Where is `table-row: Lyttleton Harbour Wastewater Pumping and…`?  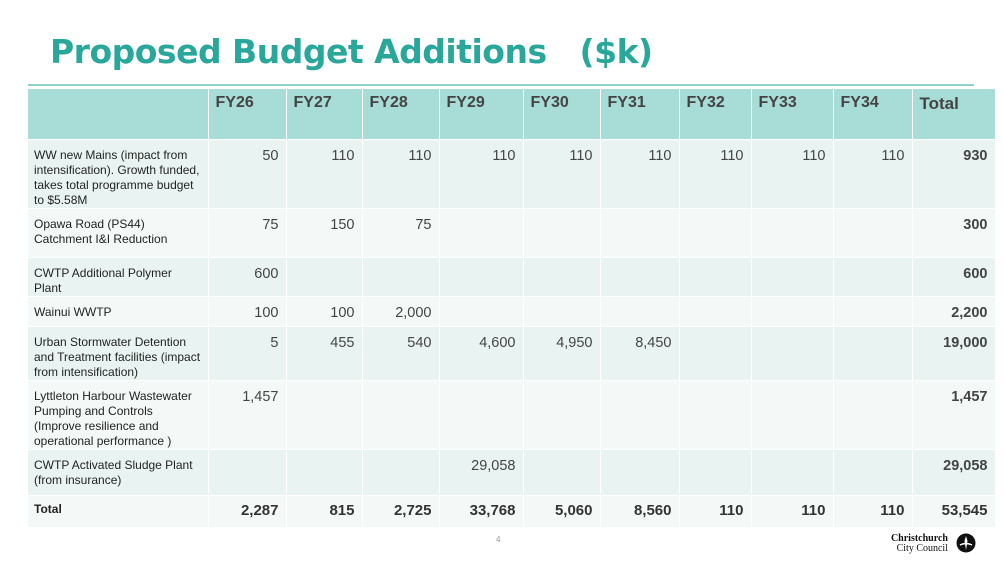 table-row: Lyttleton Harbour Wastewater Pumping and… is located at coordinates (512, 415).